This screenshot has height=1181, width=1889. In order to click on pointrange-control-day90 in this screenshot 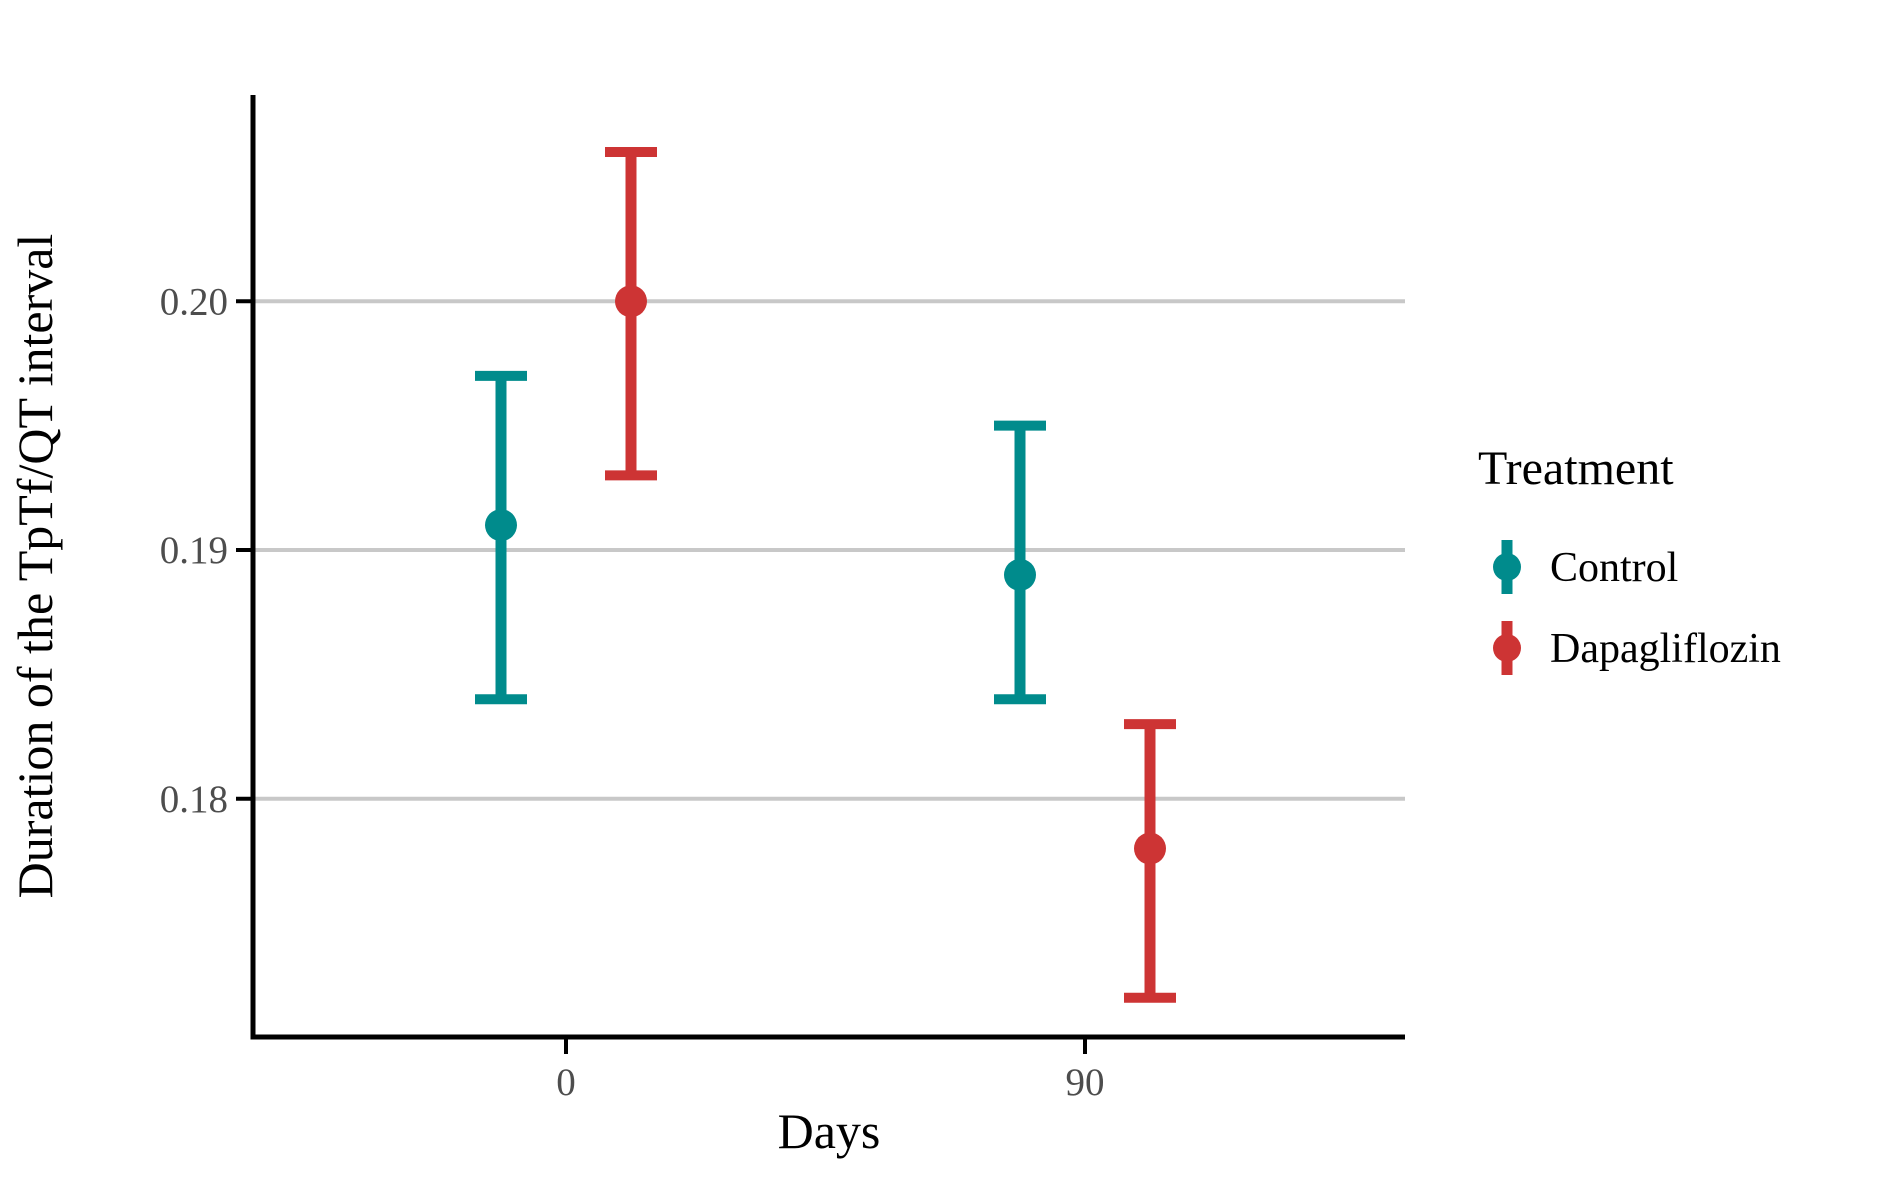, I will do `click(1020, 562)`.